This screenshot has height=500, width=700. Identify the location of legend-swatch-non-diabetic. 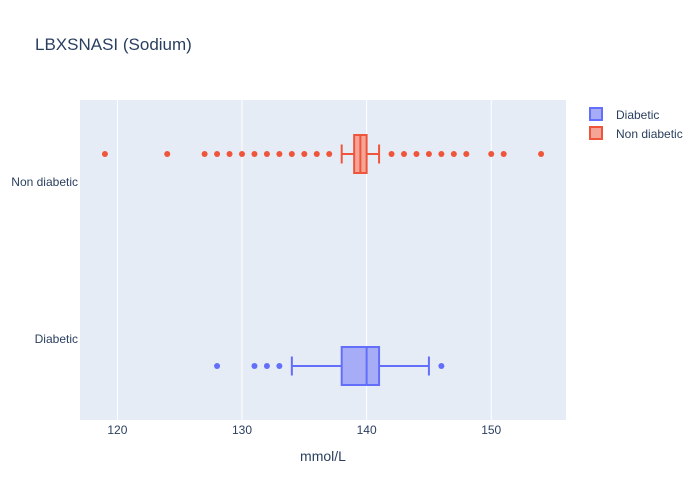
(596, 133).